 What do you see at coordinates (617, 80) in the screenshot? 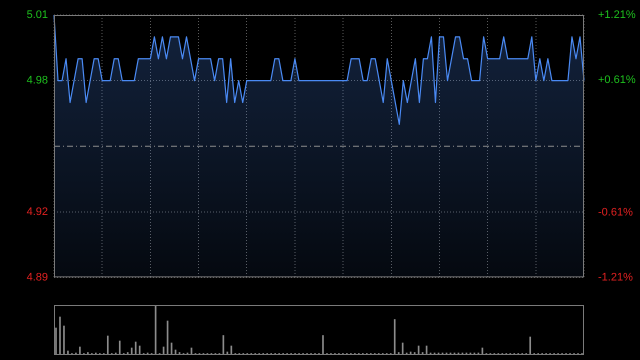
I see `y2-tick-label: +0.61%` at bounding box center [617, 80].